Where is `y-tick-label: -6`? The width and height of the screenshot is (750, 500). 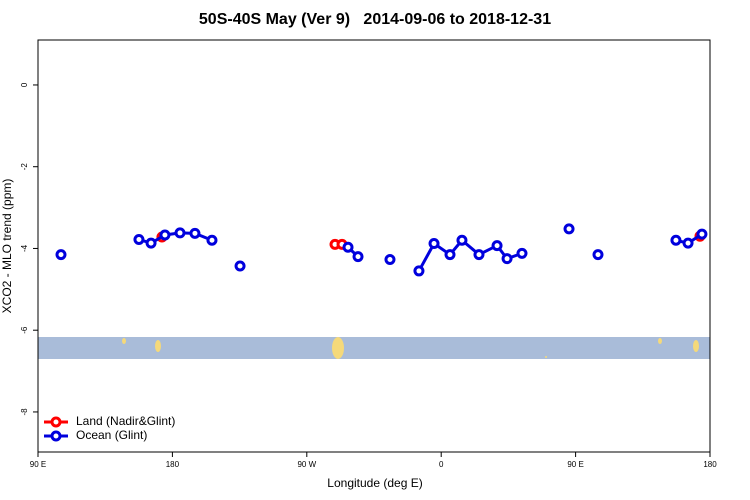
y-tick-label: -6 is located at coordinates (24, 330).